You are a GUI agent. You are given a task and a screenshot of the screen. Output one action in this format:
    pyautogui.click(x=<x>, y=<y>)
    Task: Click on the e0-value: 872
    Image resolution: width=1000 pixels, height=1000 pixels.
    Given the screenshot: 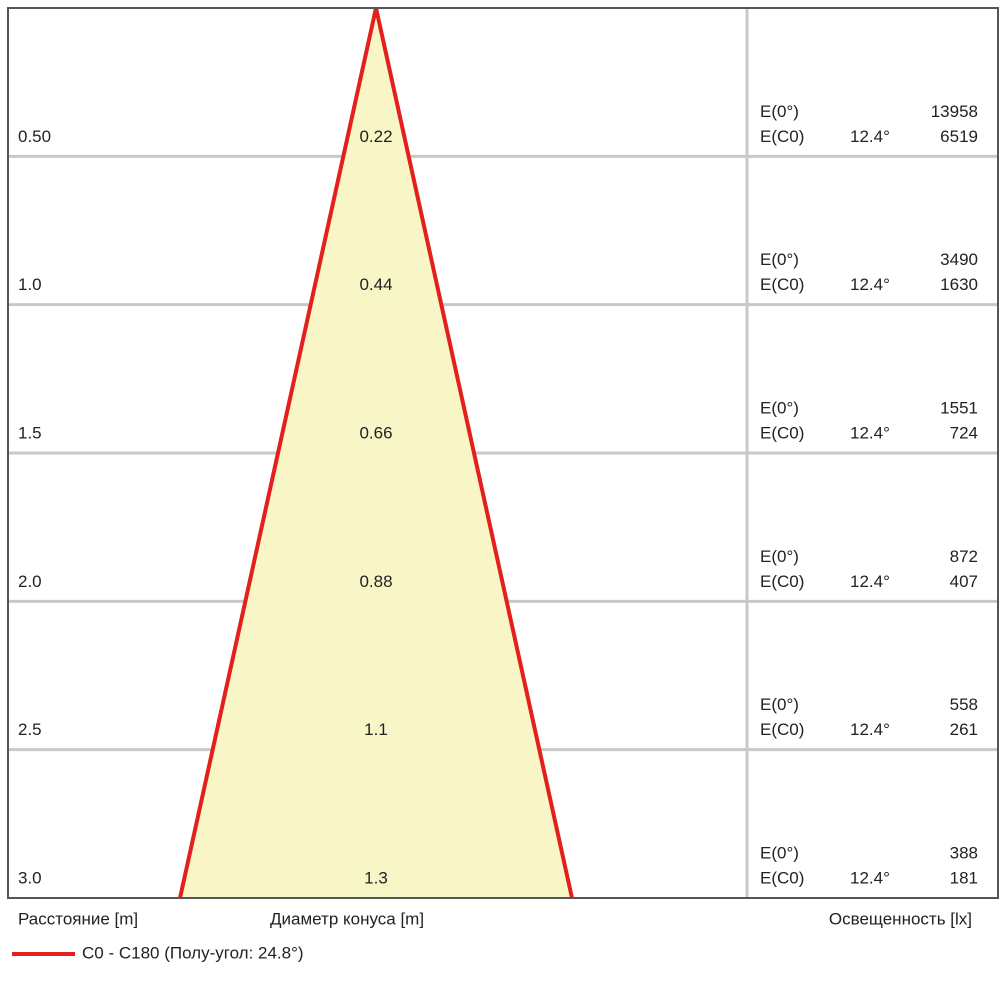 What is the action you would take?
    pyautogui.click(x=964, y=556)
    